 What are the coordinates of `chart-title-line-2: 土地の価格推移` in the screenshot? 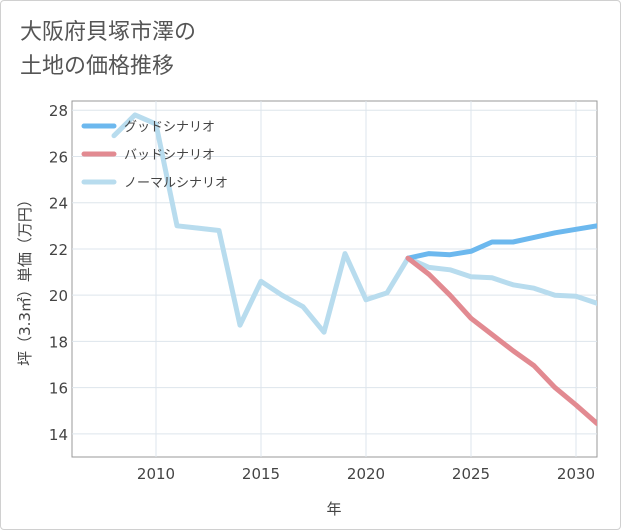 It's located at (97, 66).